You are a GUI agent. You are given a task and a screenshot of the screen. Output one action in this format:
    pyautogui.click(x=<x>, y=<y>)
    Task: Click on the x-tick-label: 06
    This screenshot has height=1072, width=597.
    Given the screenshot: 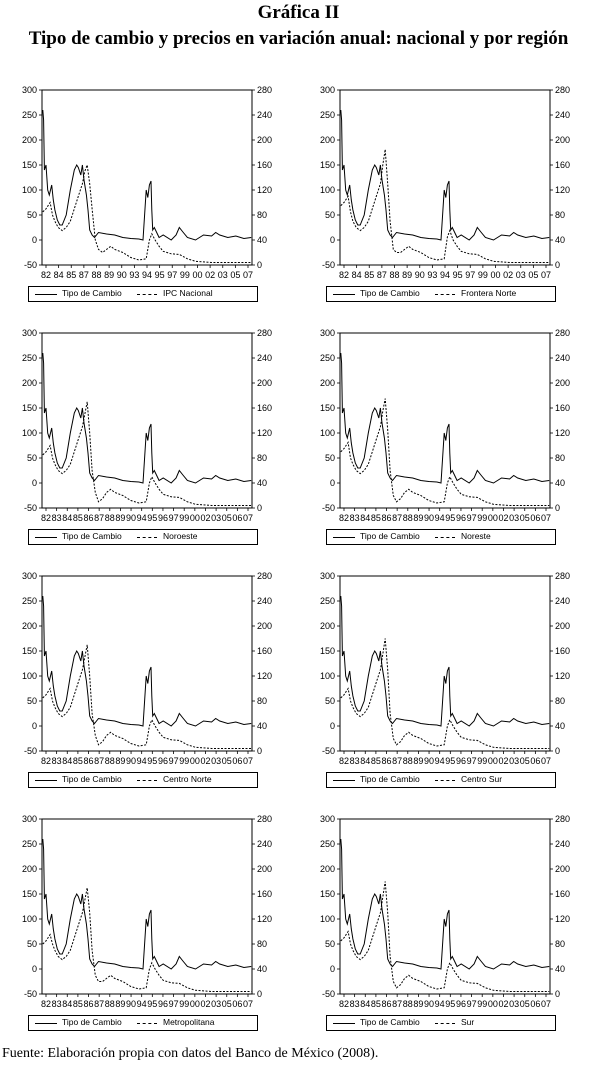 What is the action you would take?
    pyautogui.click(x=535, y=518)
    